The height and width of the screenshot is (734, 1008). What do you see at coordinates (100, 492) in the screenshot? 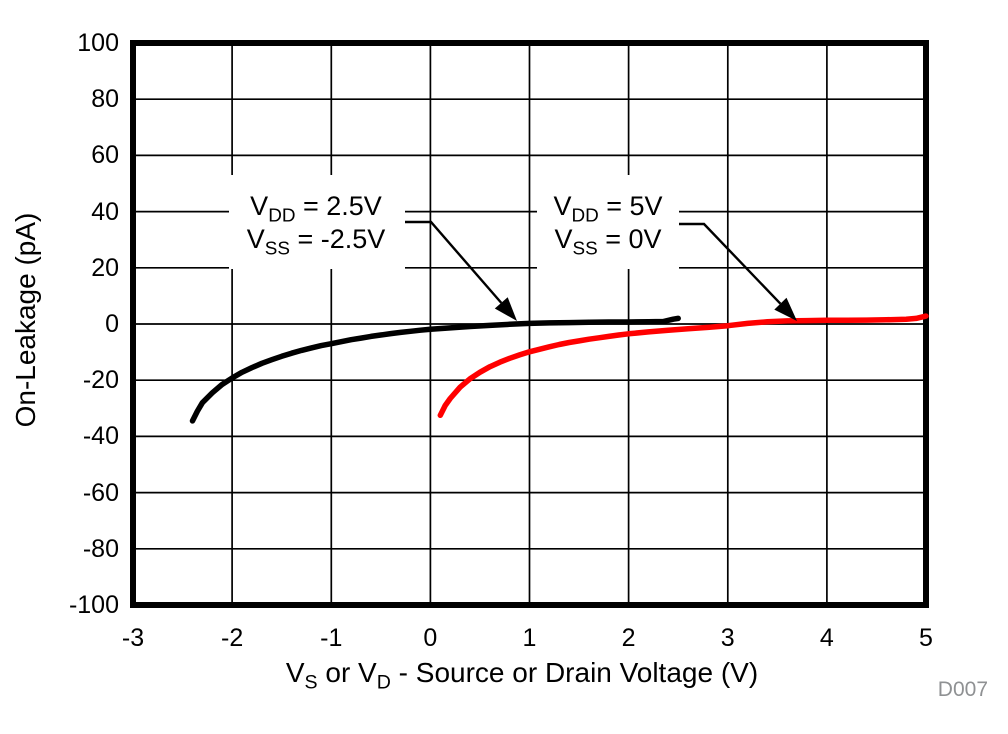
I see `y-tick-label: -60` at bounding box center [100, 492].